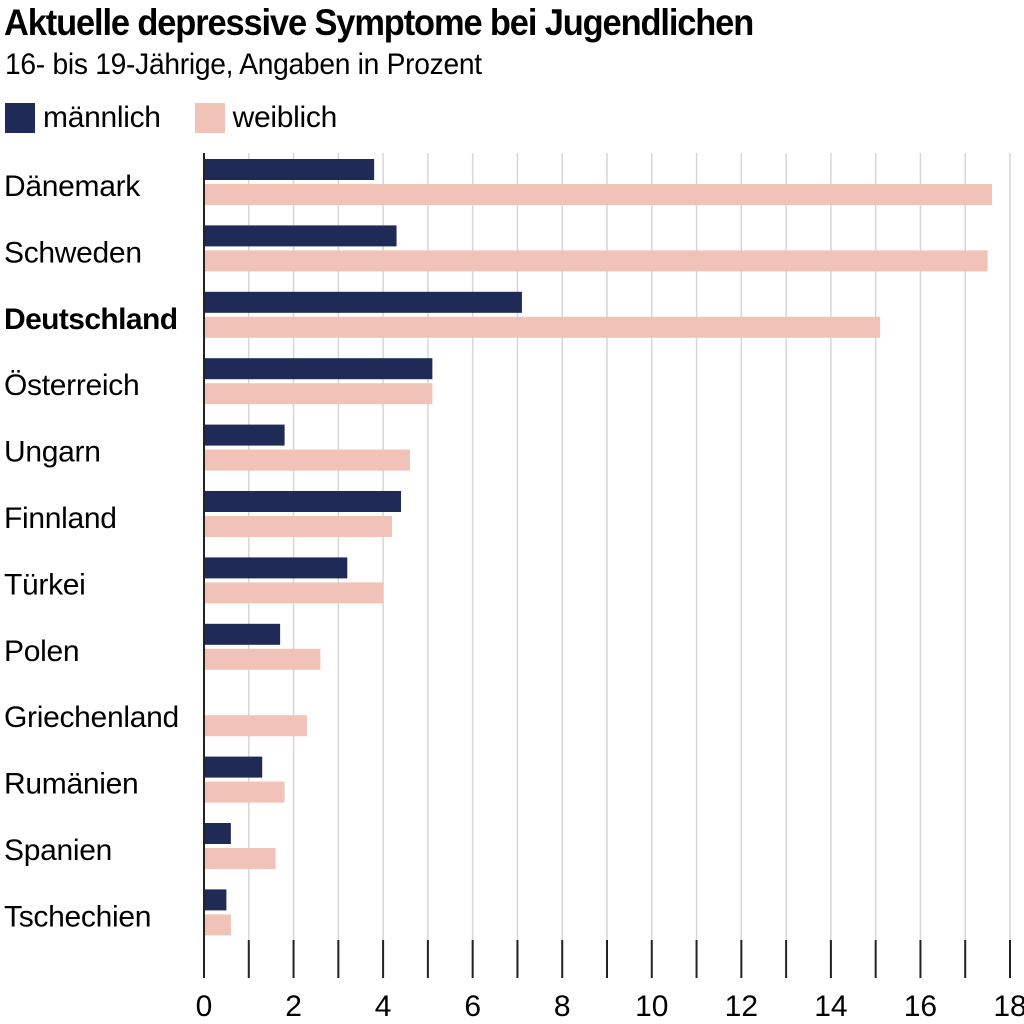 This screenshot has width=1024, height=1024. What do you see at coordinates (45, 584) in the screenshot?
I see `category-label: Türkei` at bounding box center [45, 584].